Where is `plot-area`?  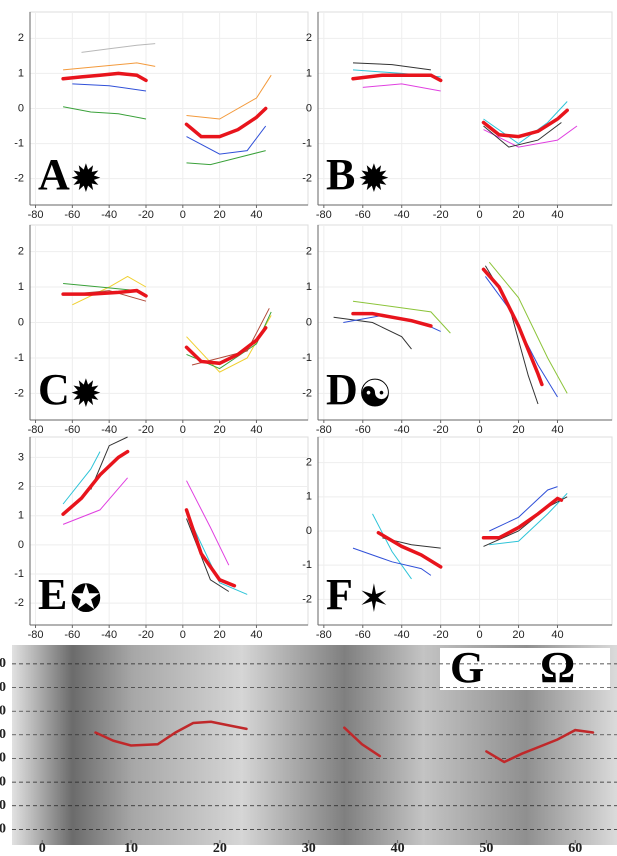
plot-area is located at coordinates (169, 531).